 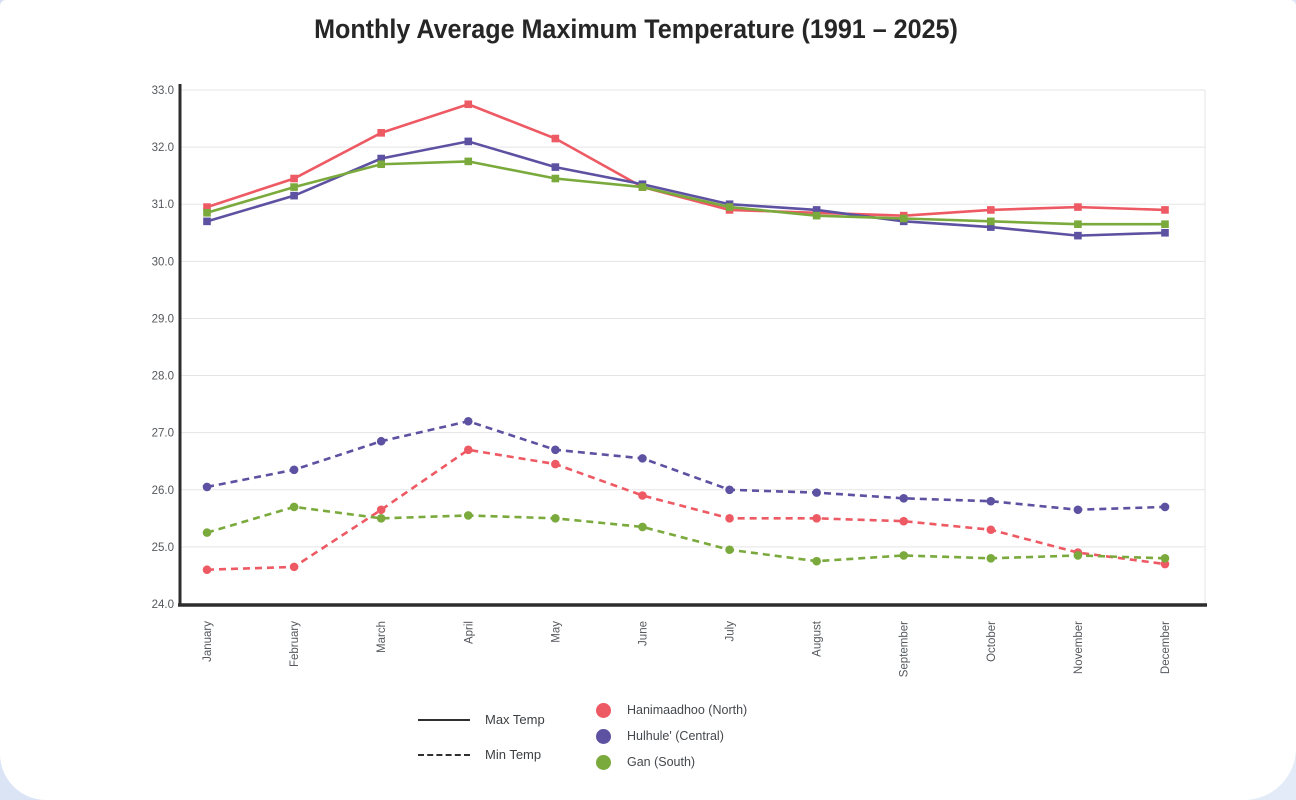 I want to click on series-gan-max, so click(x=686, y=193).